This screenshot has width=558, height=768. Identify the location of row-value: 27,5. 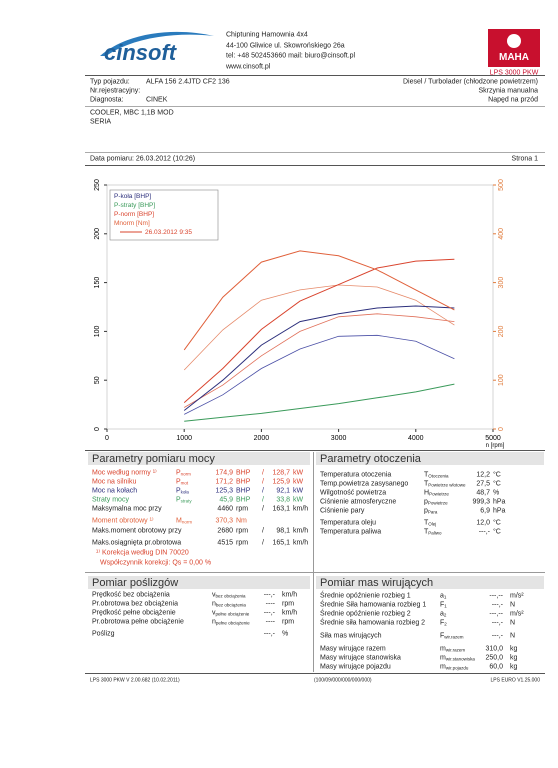
(483, 484).